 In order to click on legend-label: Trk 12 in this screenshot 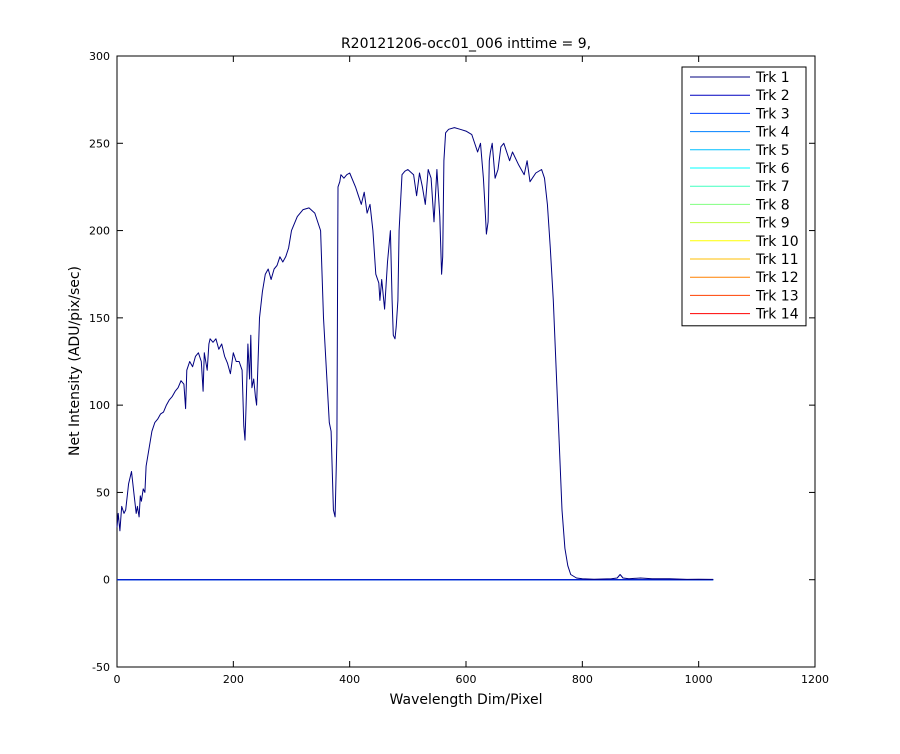, I will do `click(777, 278)`.